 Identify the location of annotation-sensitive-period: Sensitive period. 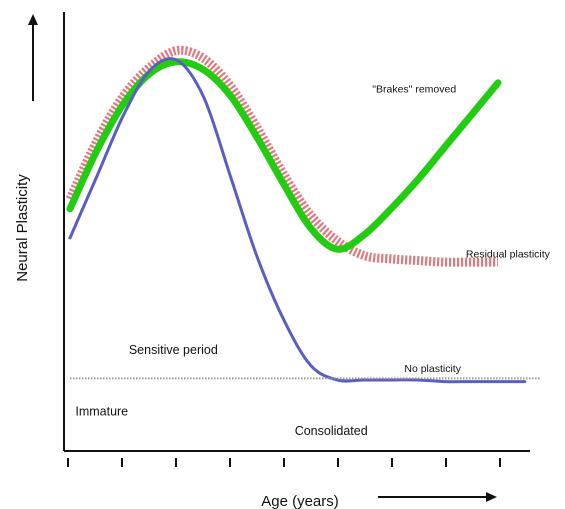
(173, 350).